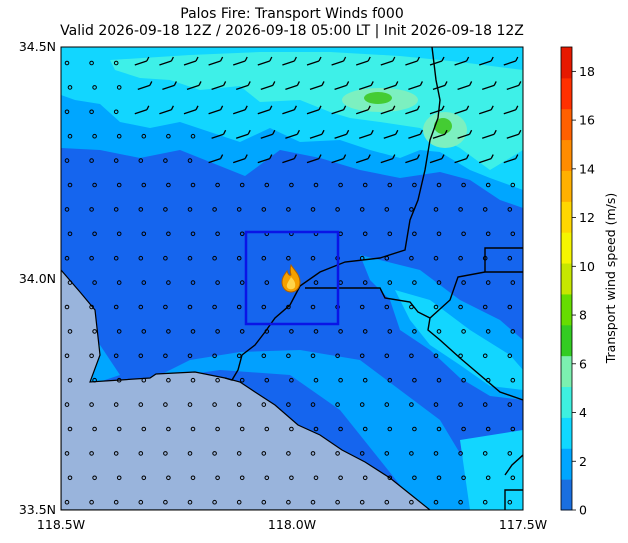 This screenshot has height=543, width=628. Describe the element at coordinates (37, 509) in the screenshot. I see `lat-tick-label: 33.5N` at that location.